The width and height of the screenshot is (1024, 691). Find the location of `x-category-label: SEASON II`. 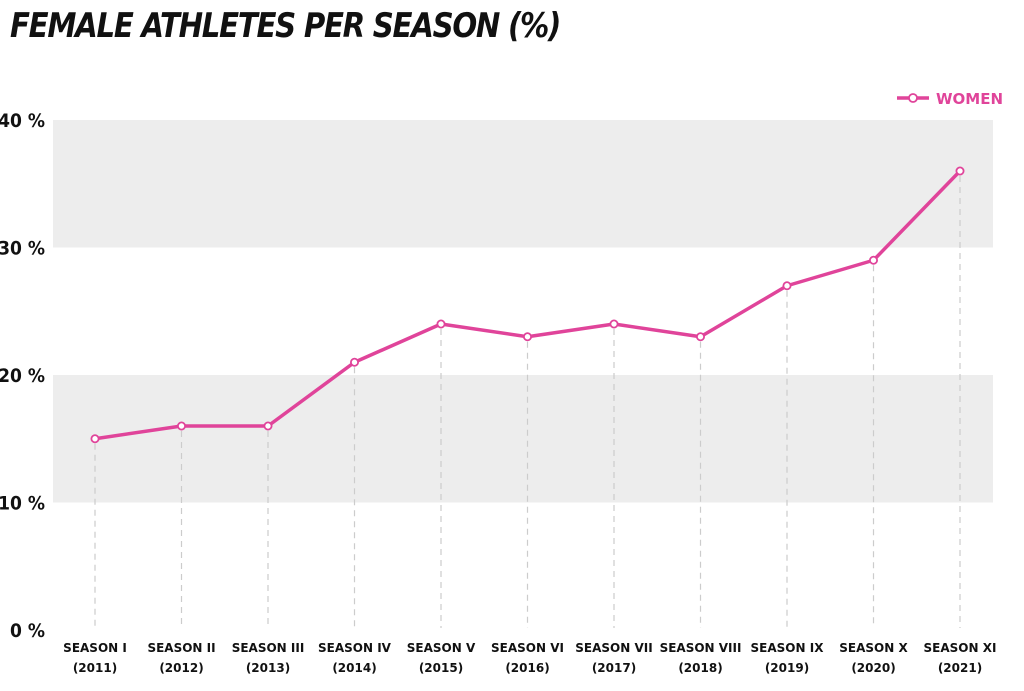

x-category-label: SEASON II is located at coordinates (181, 648).